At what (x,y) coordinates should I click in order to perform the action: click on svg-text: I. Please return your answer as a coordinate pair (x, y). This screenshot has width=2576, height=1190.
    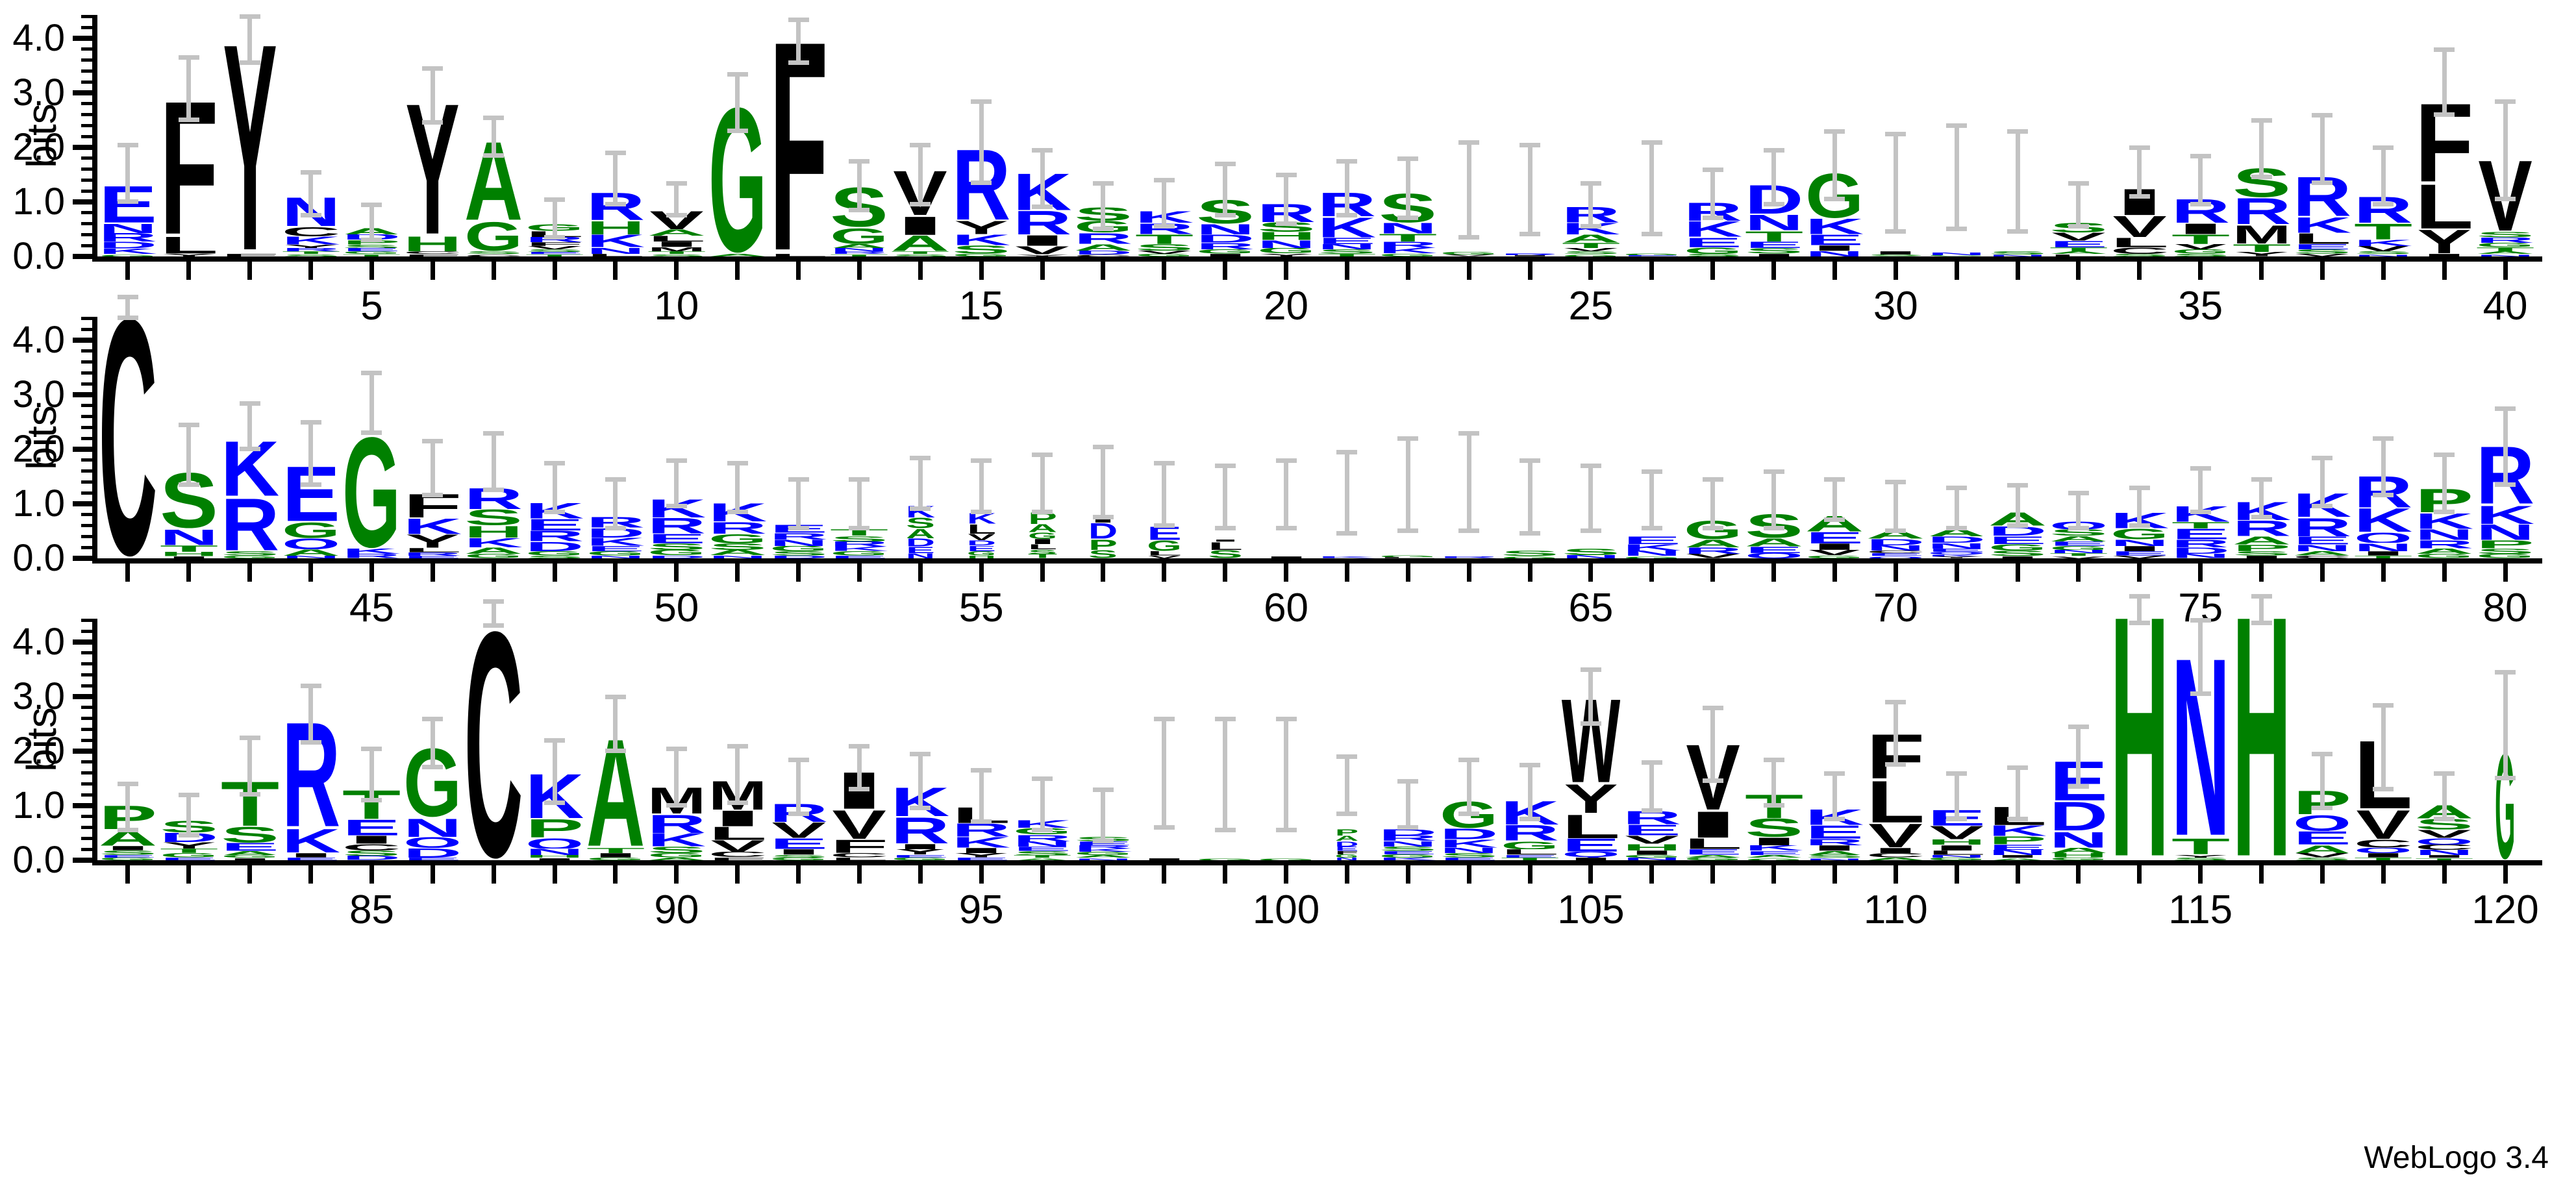
    Looking at the image, I should click on (2383, 856).